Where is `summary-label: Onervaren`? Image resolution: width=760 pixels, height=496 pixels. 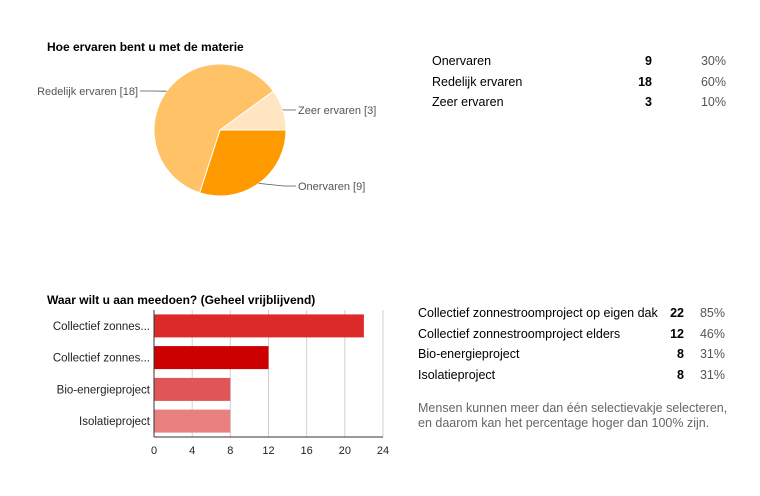 summary-label: Onervaren is located at coordinates (462, 61).